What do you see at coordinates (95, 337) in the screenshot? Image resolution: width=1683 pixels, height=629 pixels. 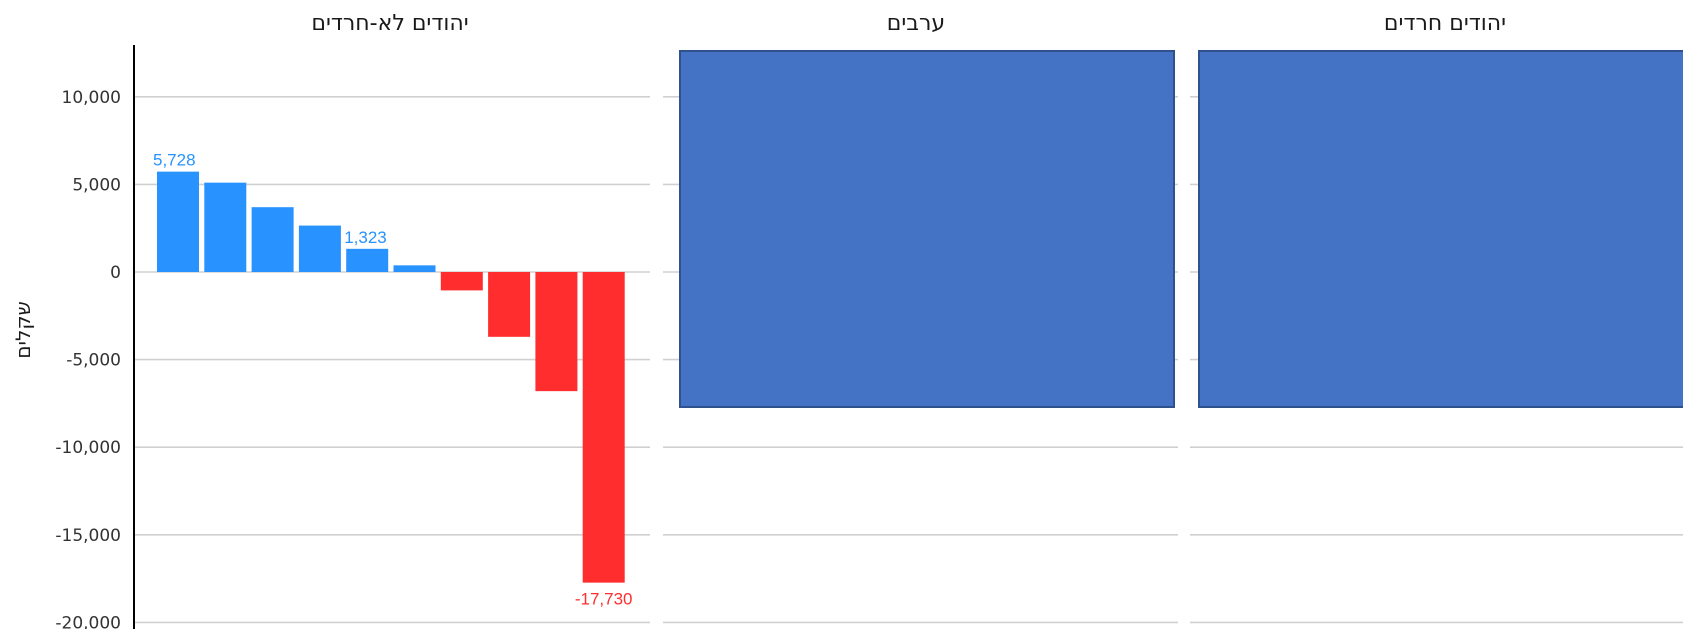 I see `axis-layer: 10,000 5,000 0 -5,000 -10,000 -15,000 -20,000` at bounding box center [95, 337].